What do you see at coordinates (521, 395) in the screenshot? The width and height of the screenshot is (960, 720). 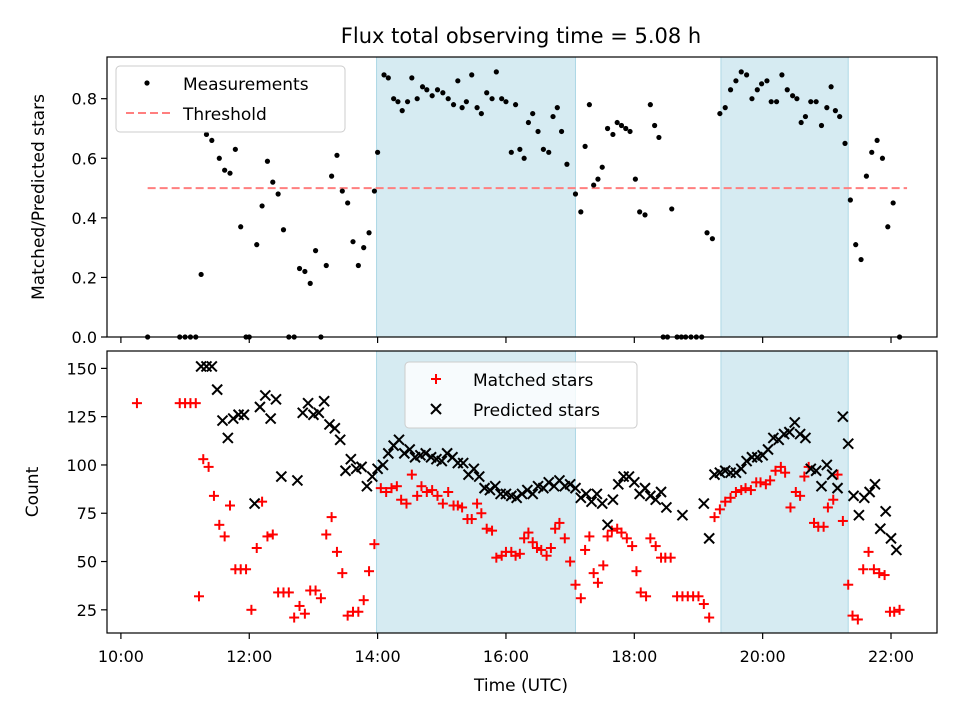 I see `bottom-legend-box` at bounding box center [521, 395].